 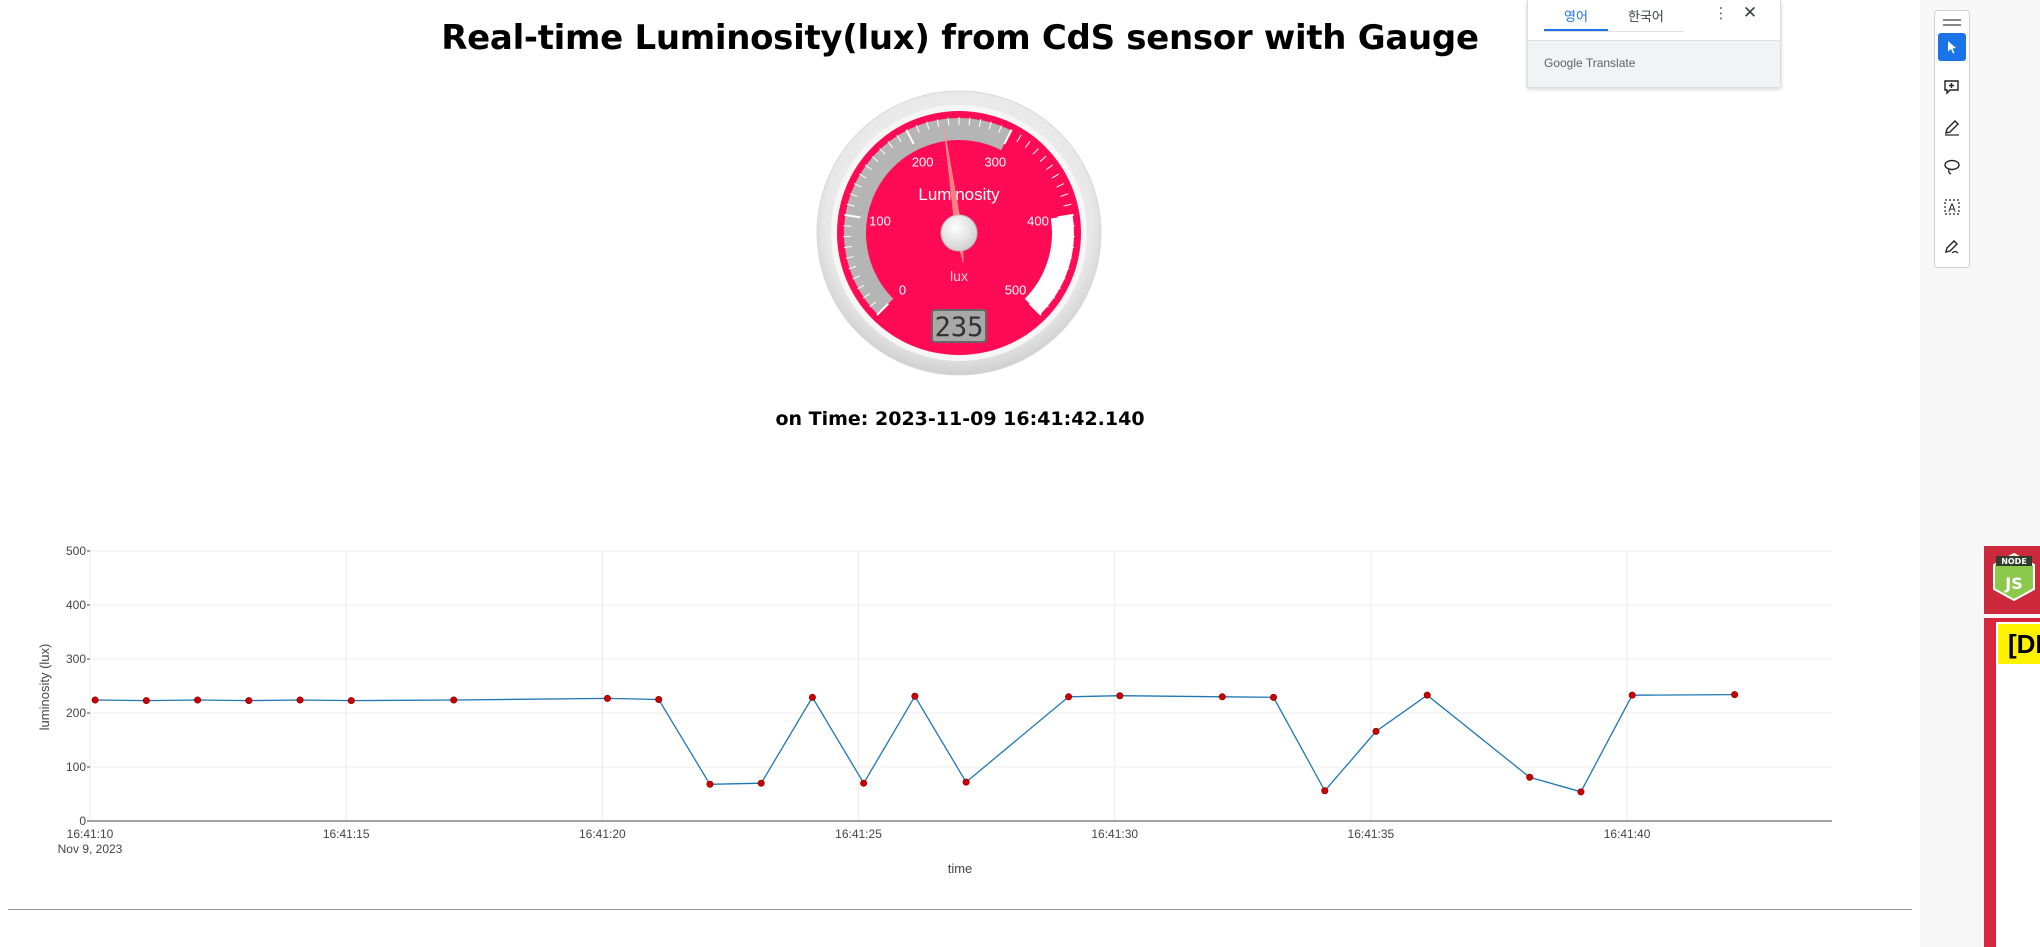 What do you see at coordinates (1563, 63) in the screenshot?
I see `brand-google: Google` at bounding box center [1563, 63].